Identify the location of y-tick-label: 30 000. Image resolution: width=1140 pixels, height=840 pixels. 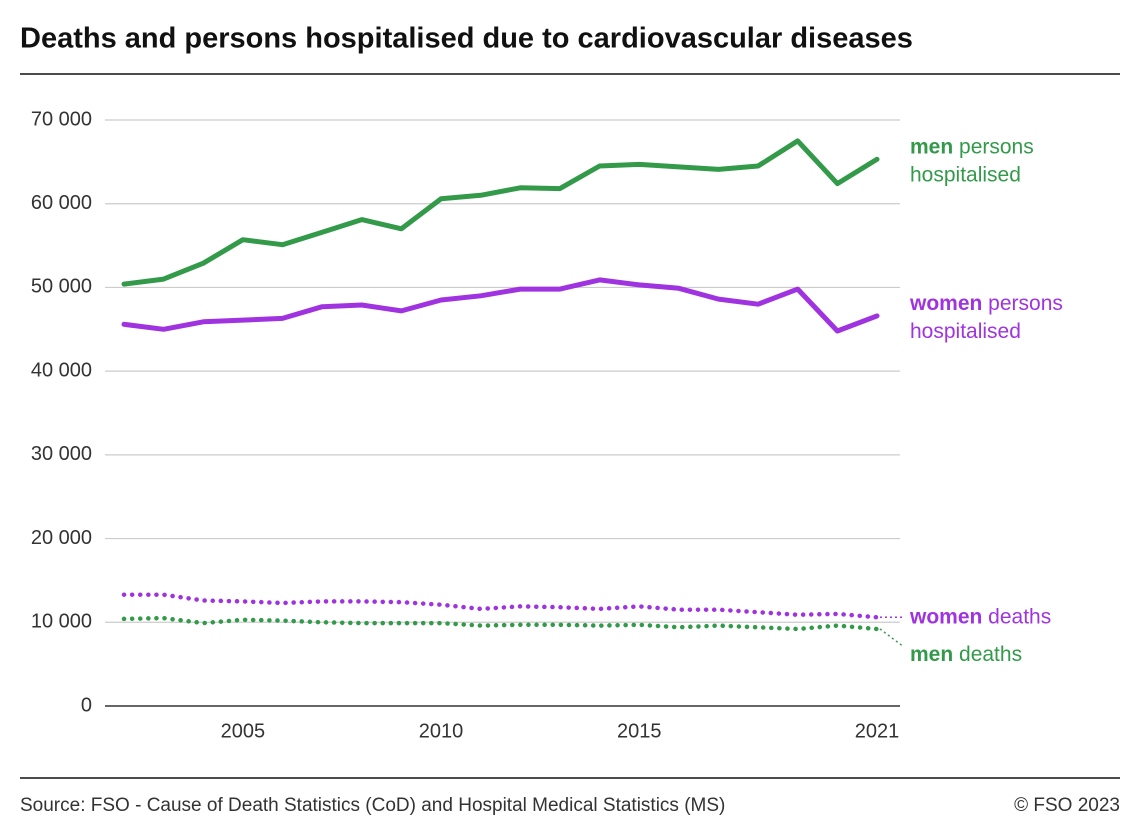
(61, 454).